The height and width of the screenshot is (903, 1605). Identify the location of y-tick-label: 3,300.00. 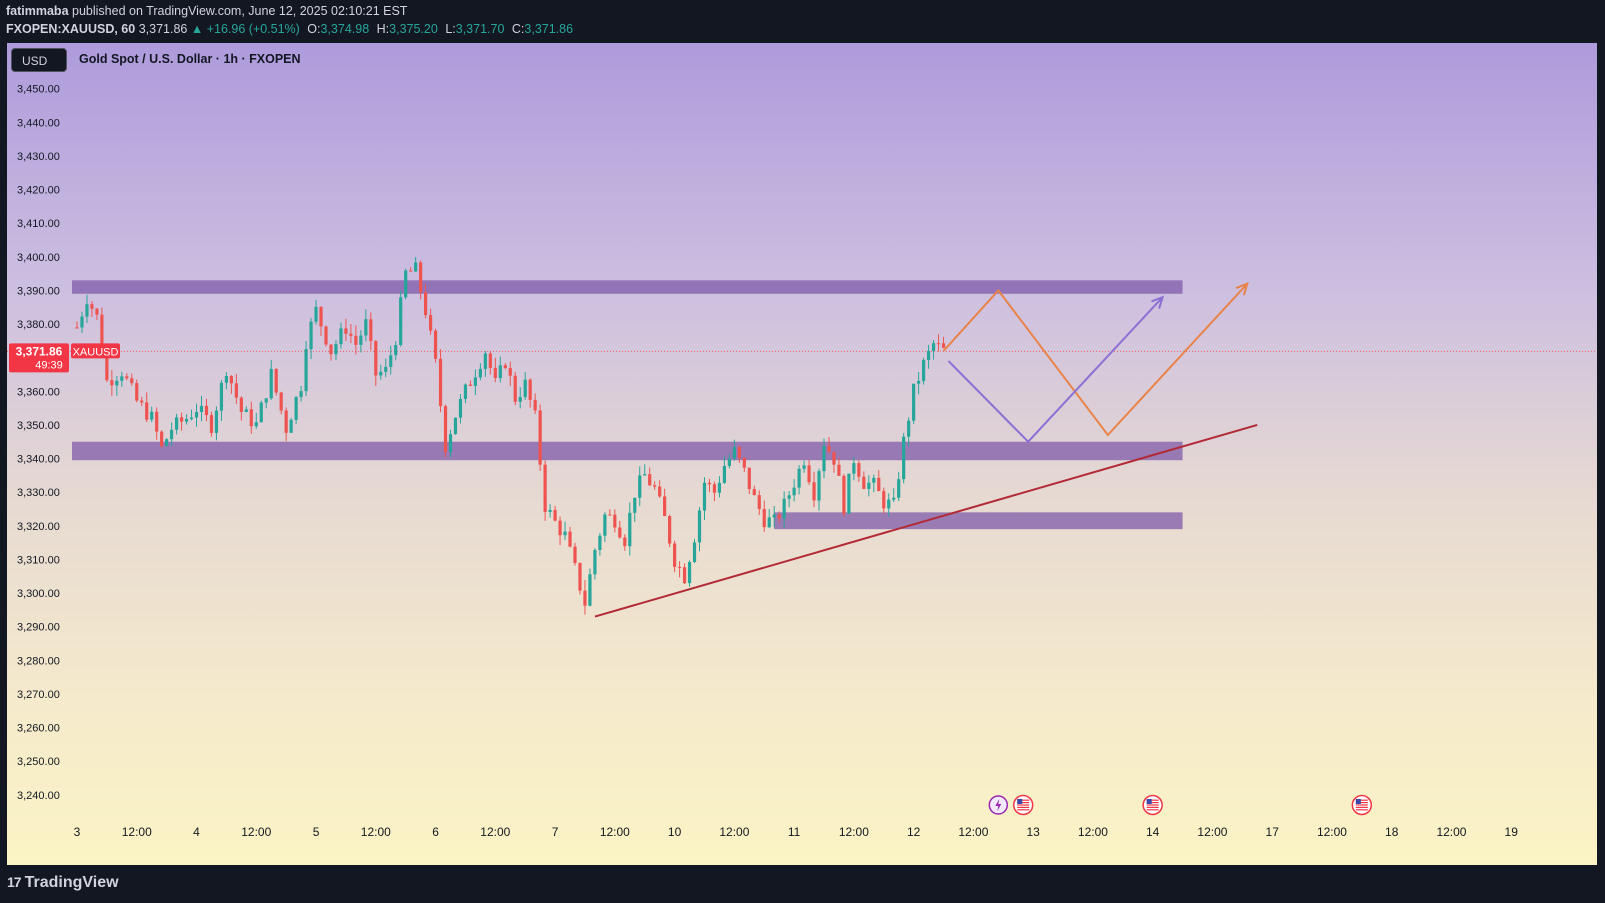
(38, 594).